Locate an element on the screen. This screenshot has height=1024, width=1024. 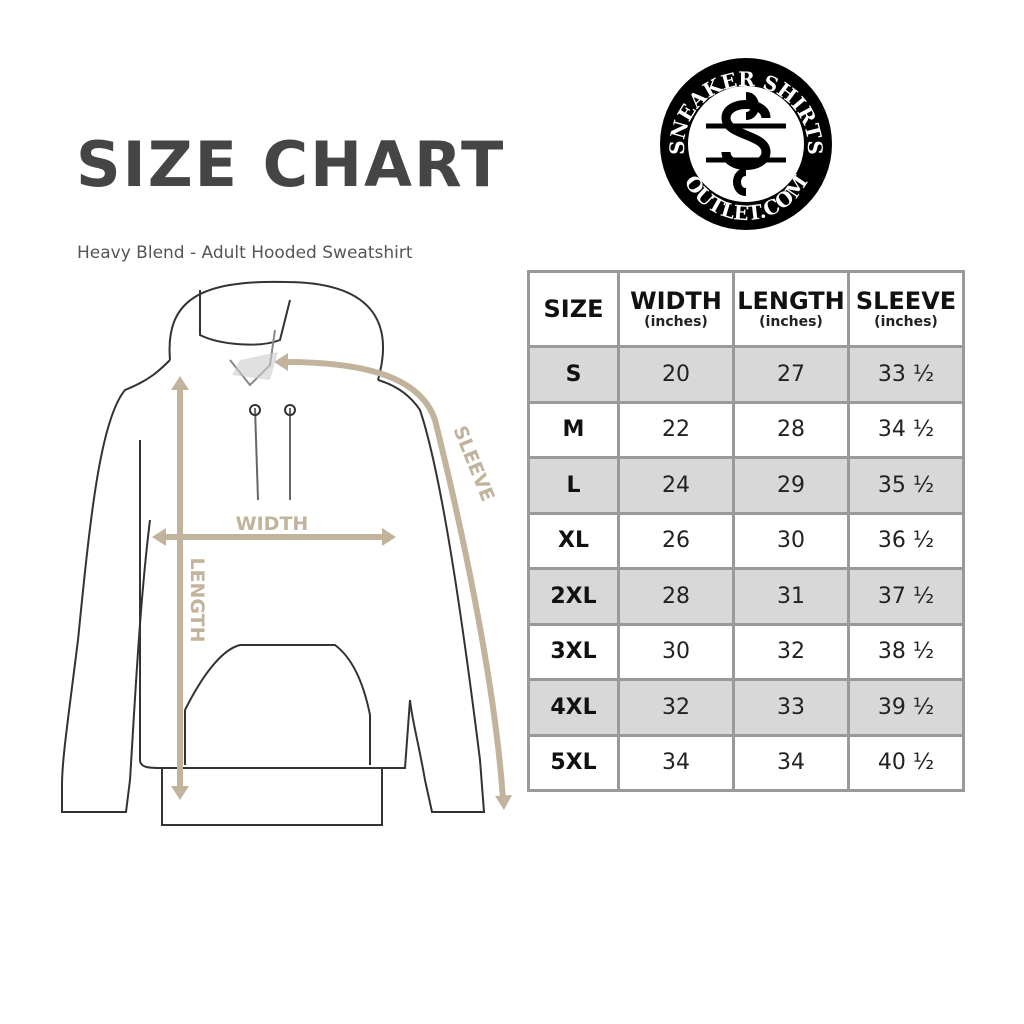
measurement-cell: 22 is located at coordinates (676, 429).